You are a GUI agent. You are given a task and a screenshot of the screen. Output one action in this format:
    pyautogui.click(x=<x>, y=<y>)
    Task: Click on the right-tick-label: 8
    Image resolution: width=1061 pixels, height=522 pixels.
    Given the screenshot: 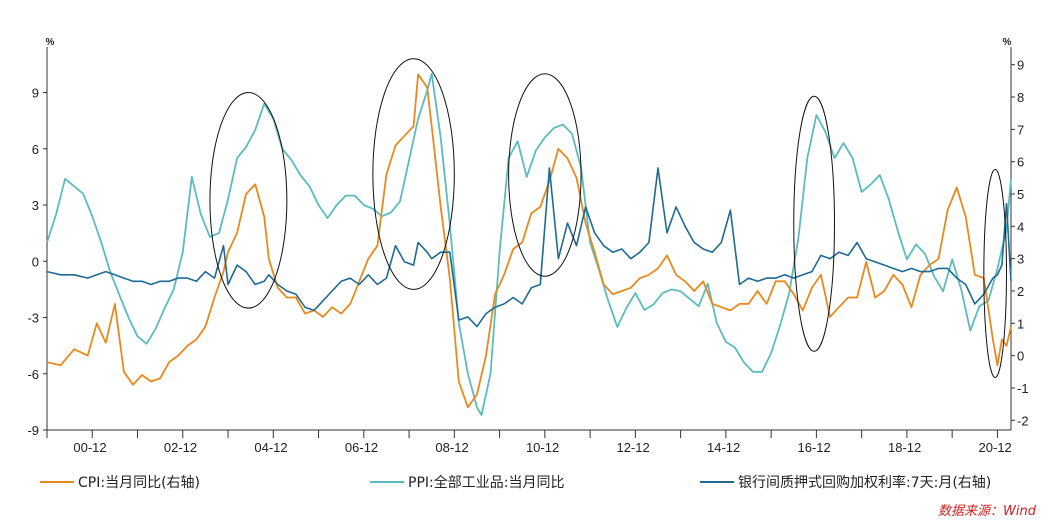 What is the action you would take?
    pyautogui.click(x=1020, y=97)
    